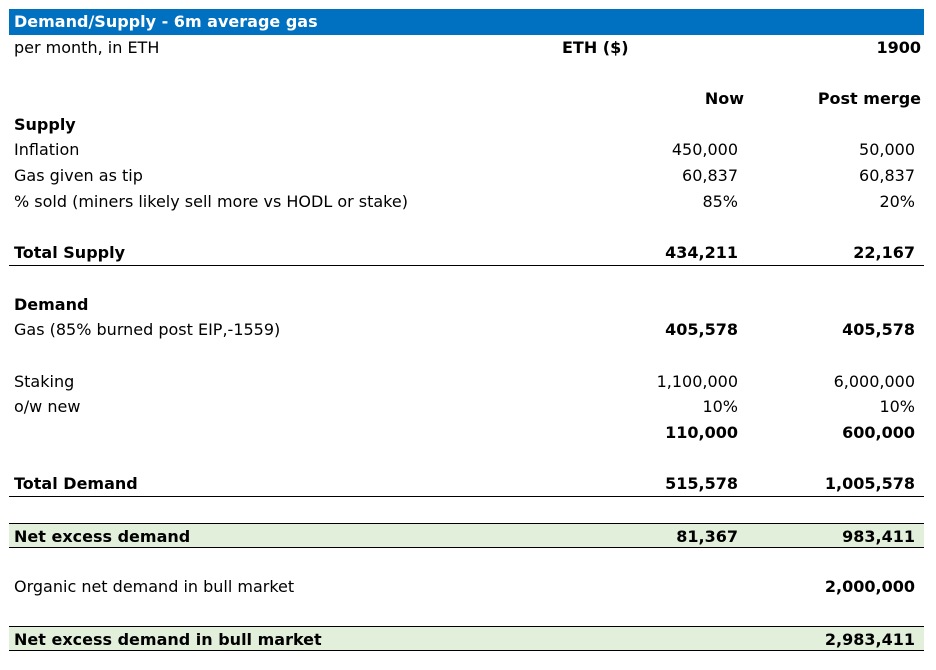  I want to click on value-now: 10%, so click(720, 407).